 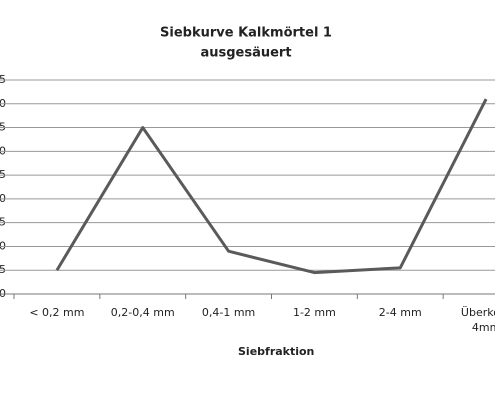 I want to click on x-axis-title: Siebfraktion, so click(x=276, y=351).